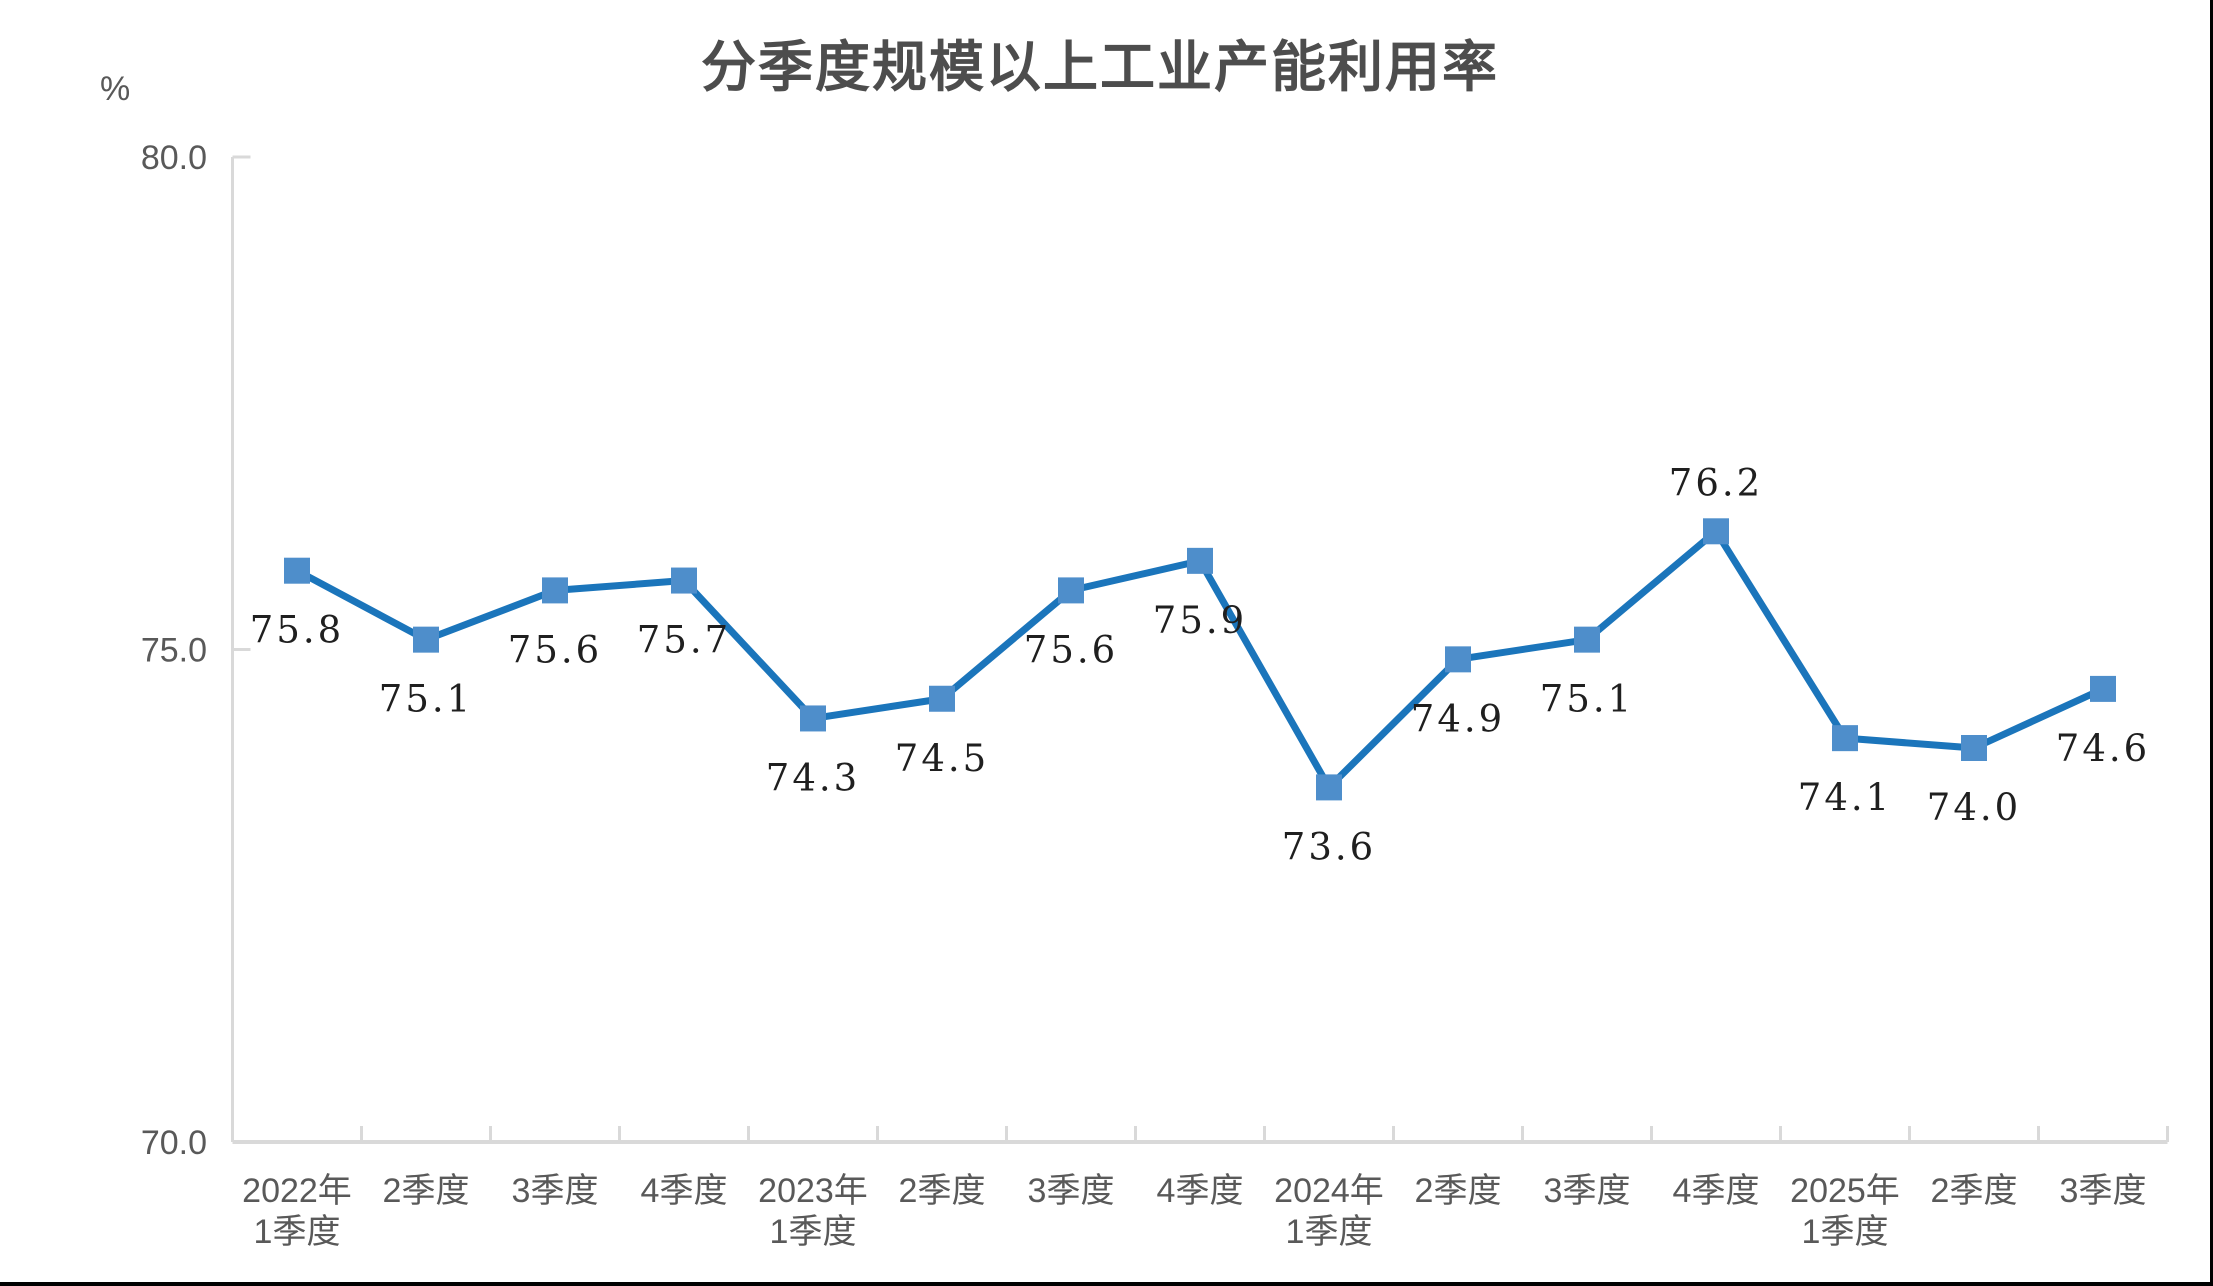 The image size is (2213, 1286). What do you see at coordinates (1974, 807) in the screenshot?
I see `data-point-label: 74.0` at bounding box center [1974, 807].